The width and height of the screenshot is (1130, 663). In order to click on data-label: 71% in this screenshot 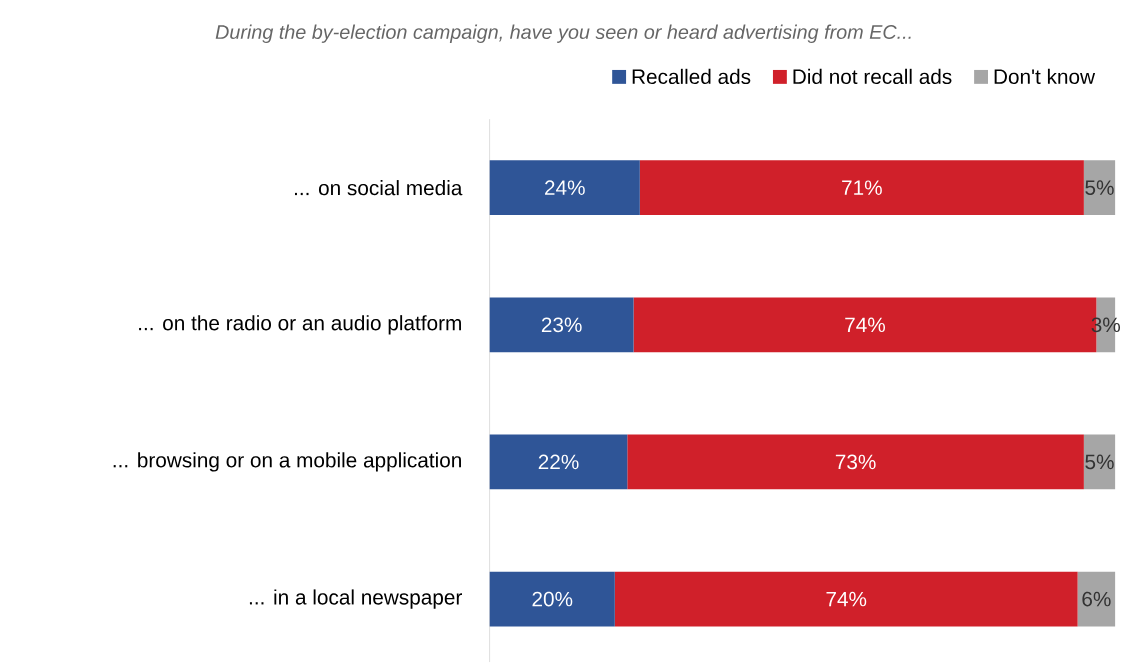, I will do `click(862, 188)`.